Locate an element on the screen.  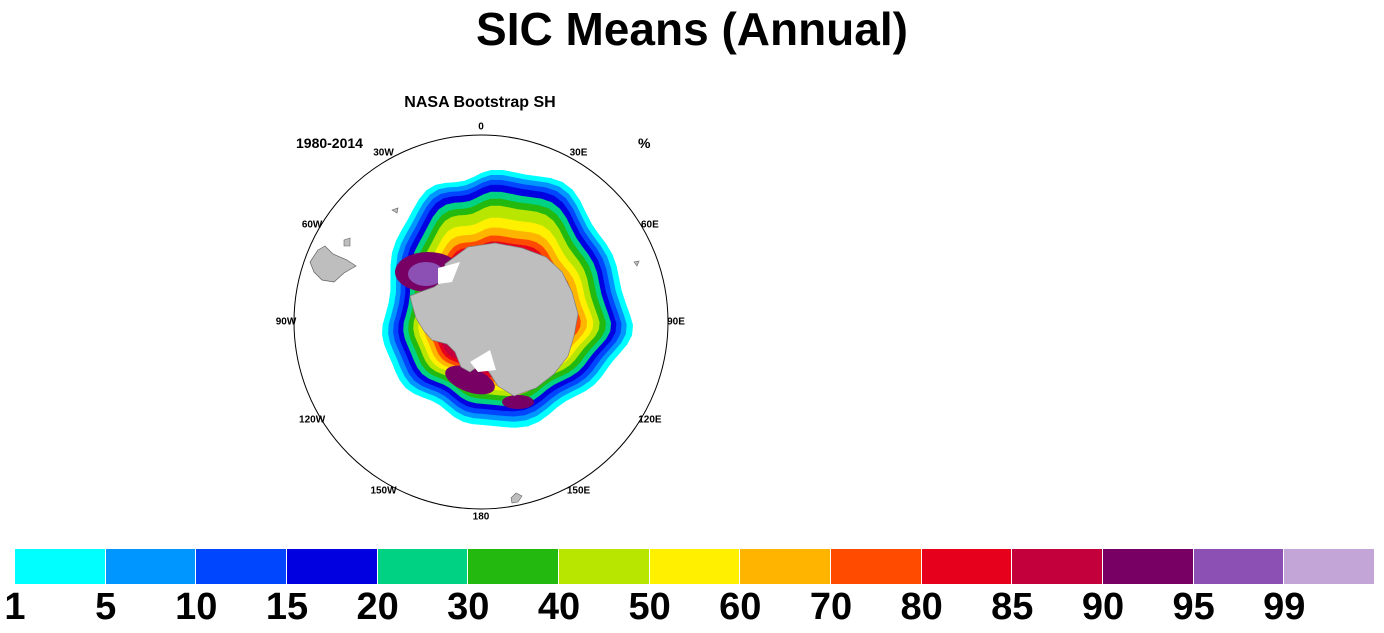
south-america is located at coordinates (333, 264).